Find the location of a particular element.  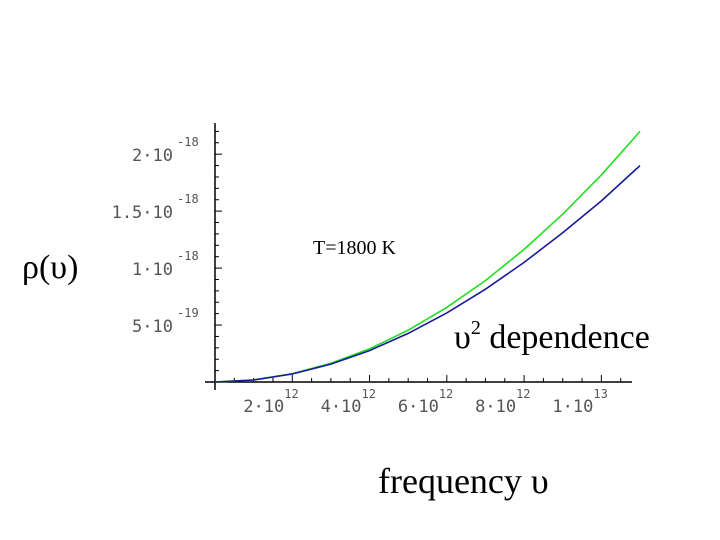

x-axis-label: frequency υ is located at coordinates (463, 481).